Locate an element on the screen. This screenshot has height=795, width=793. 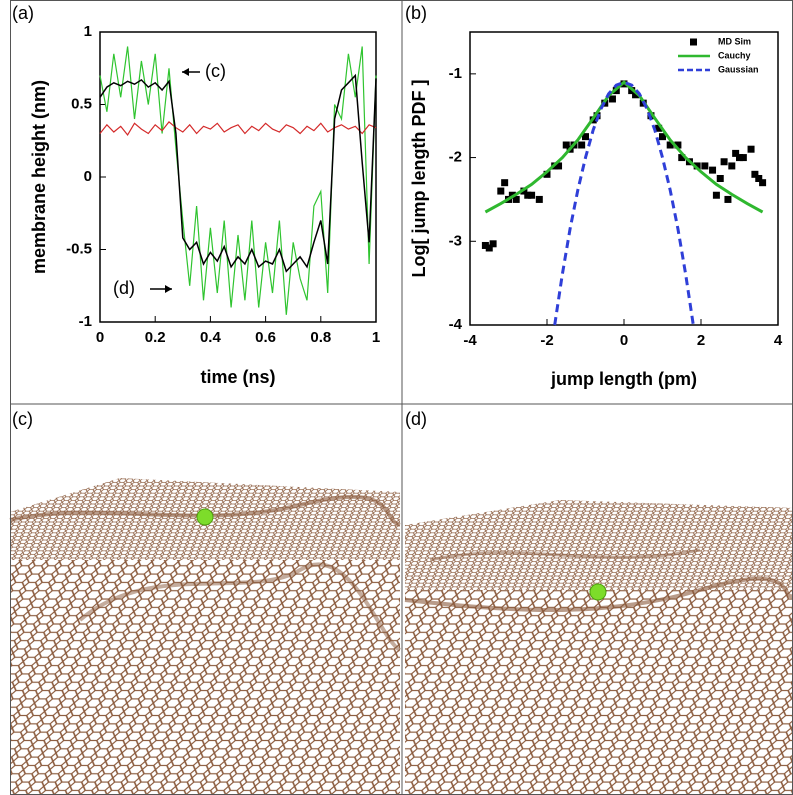
annotation: (d) is located at coordinates (124, 288).